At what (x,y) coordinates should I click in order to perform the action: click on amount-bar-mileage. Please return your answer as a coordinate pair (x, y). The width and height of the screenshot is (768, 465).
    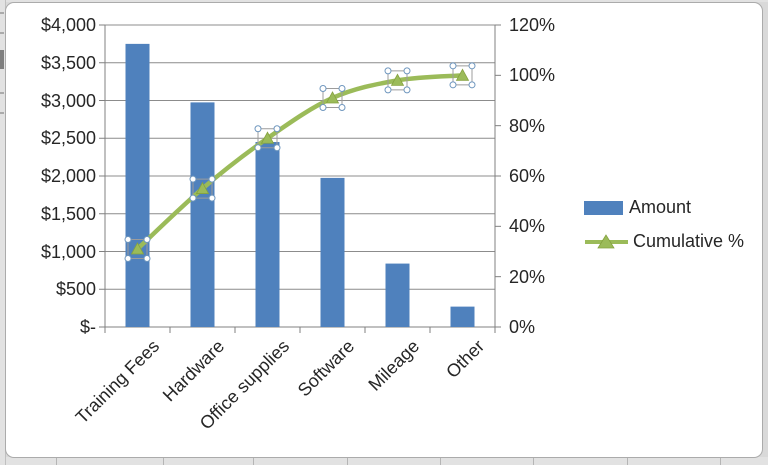
    Looking at the image, I should click on (397, 295).